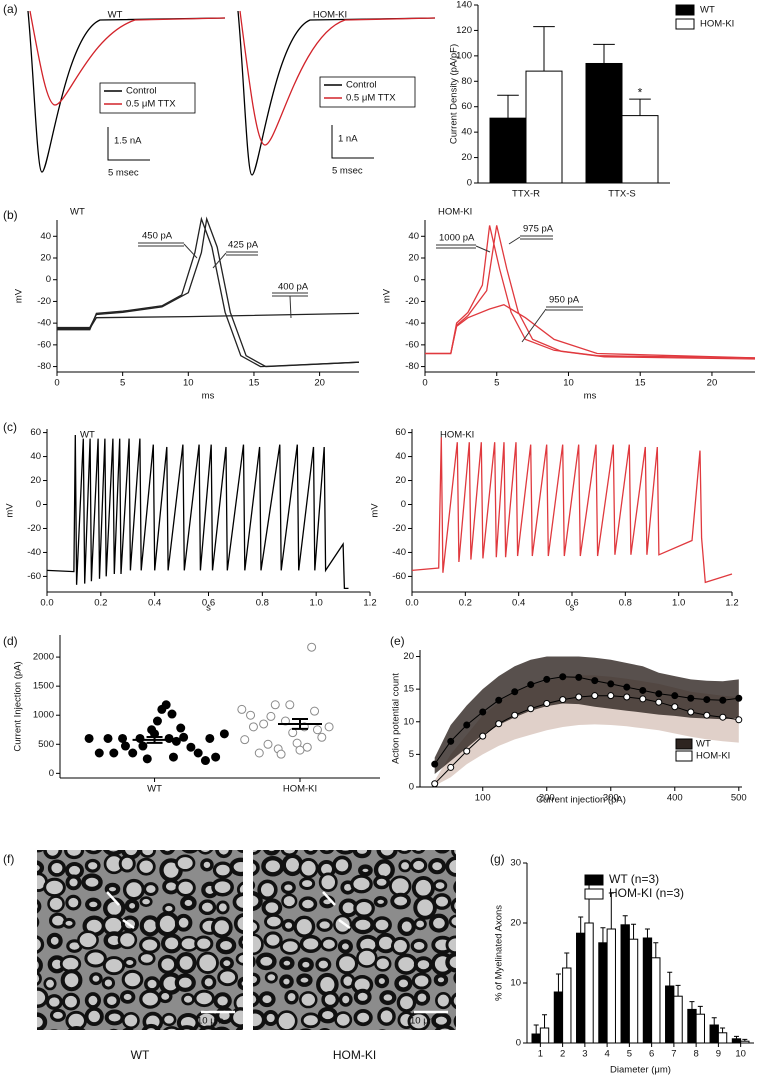 Image resolution: width=760 pixels, height=1087 pixels. I want to click on x-tick-label: 400, so click(675, 798).